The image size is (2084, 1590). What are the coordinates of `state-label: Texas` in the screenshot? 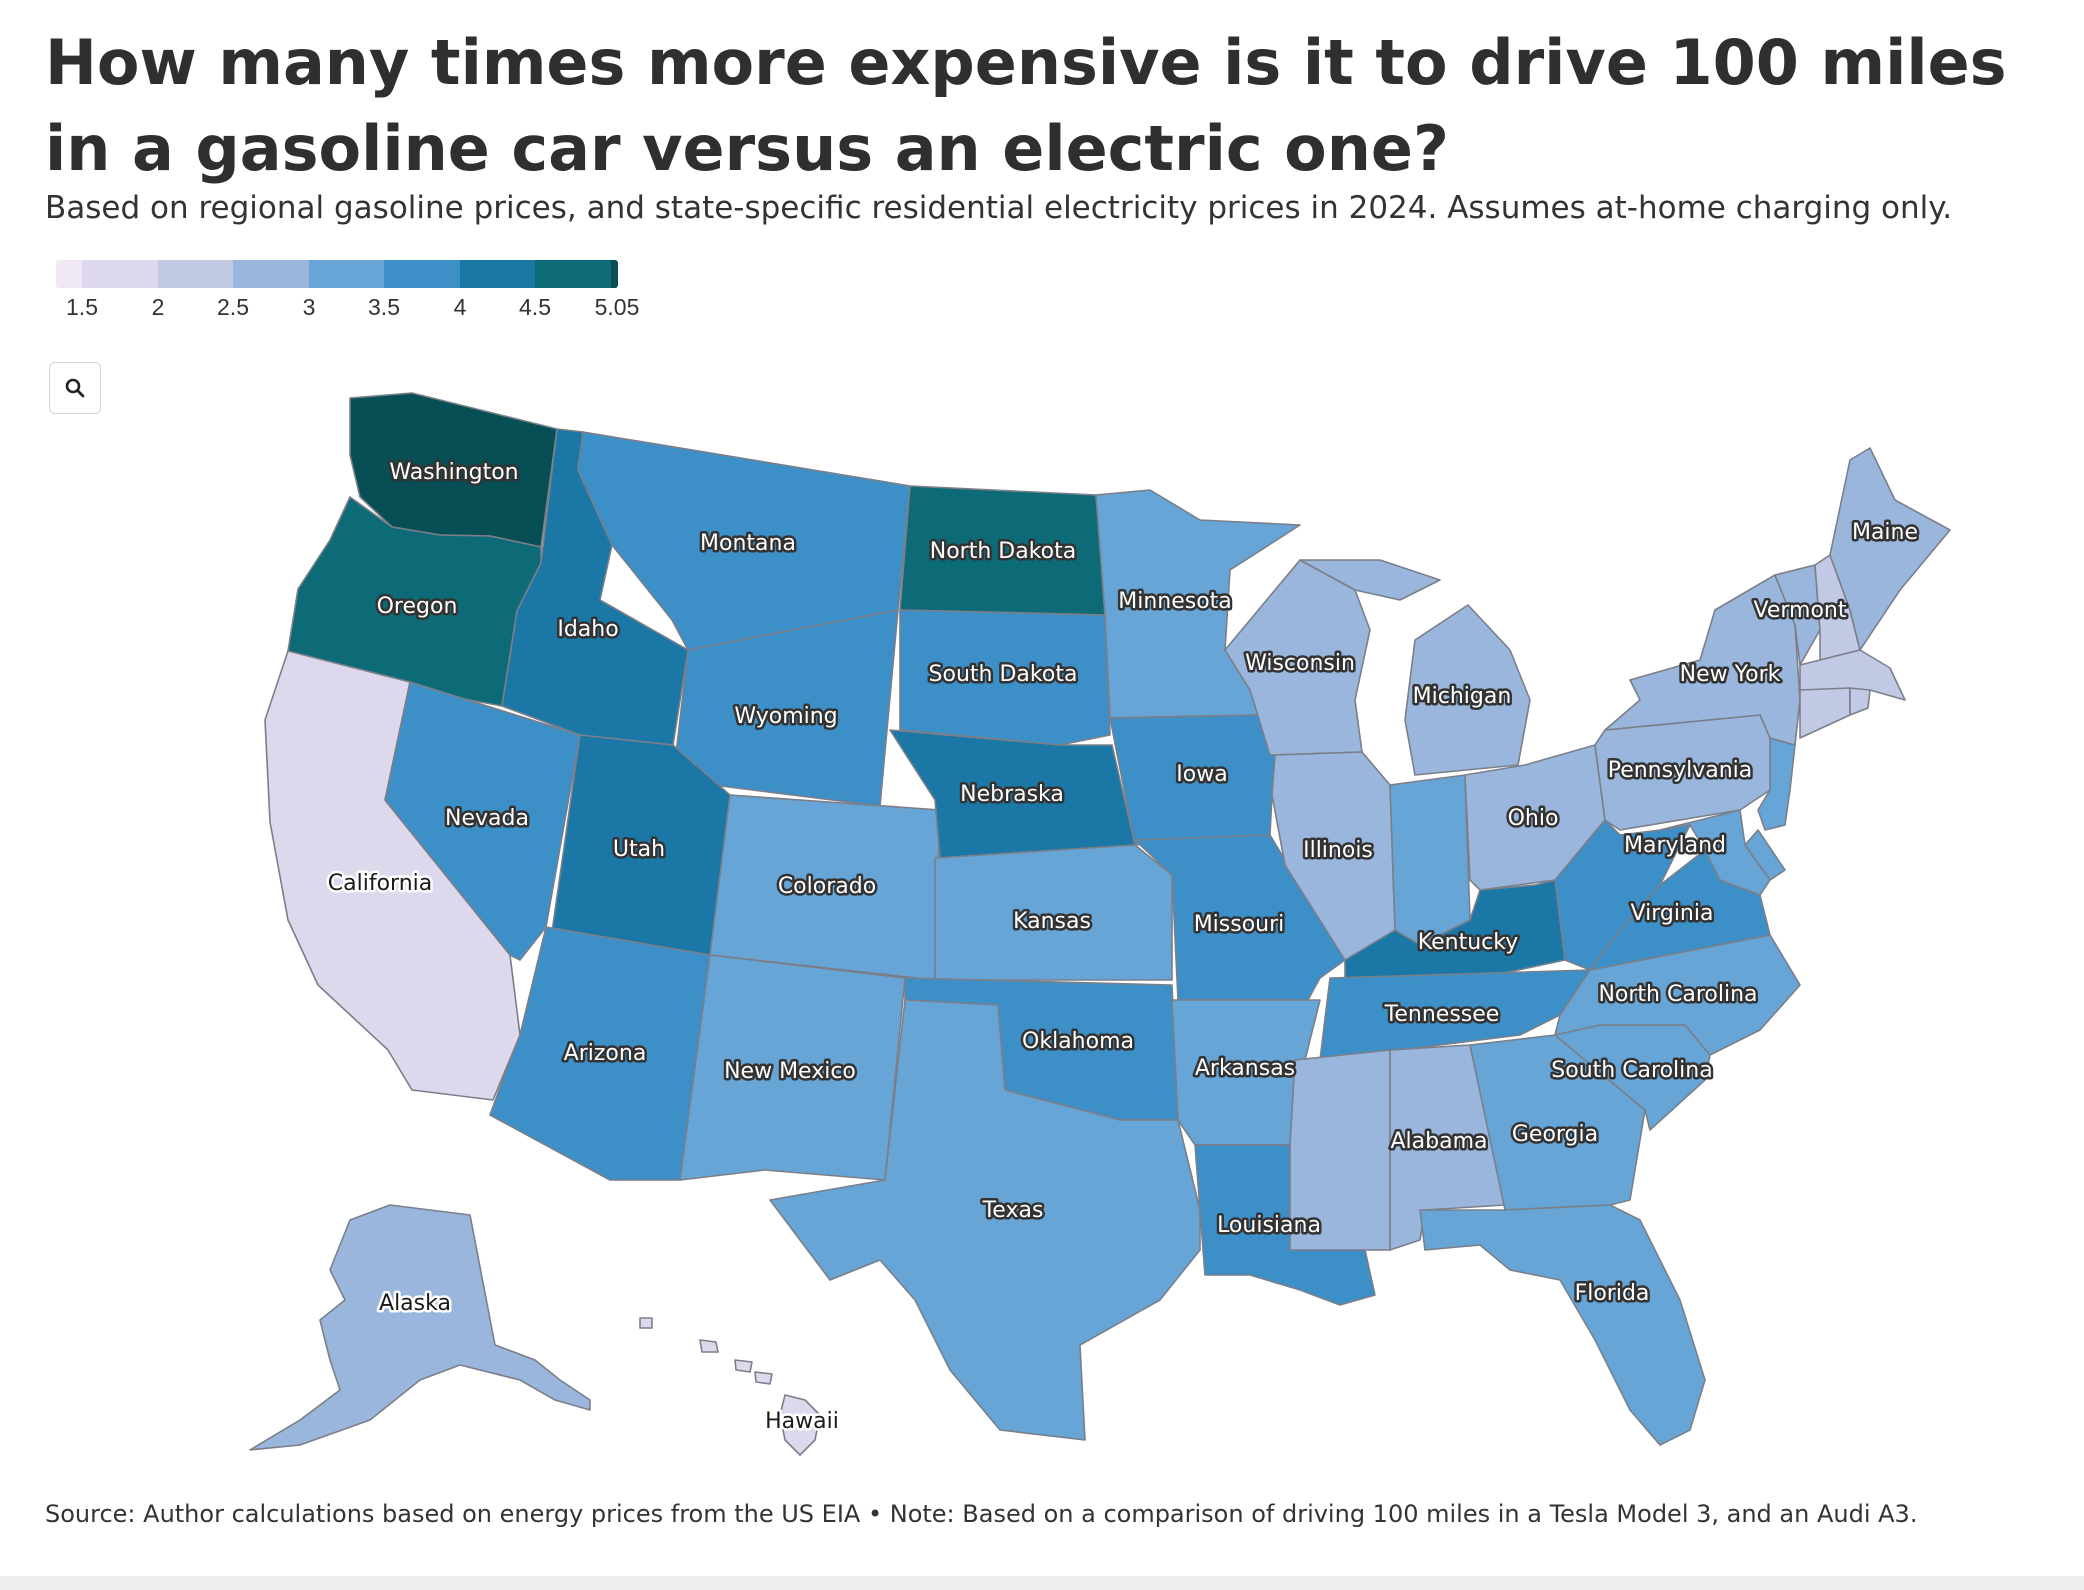 It's located at (1013, 1210).